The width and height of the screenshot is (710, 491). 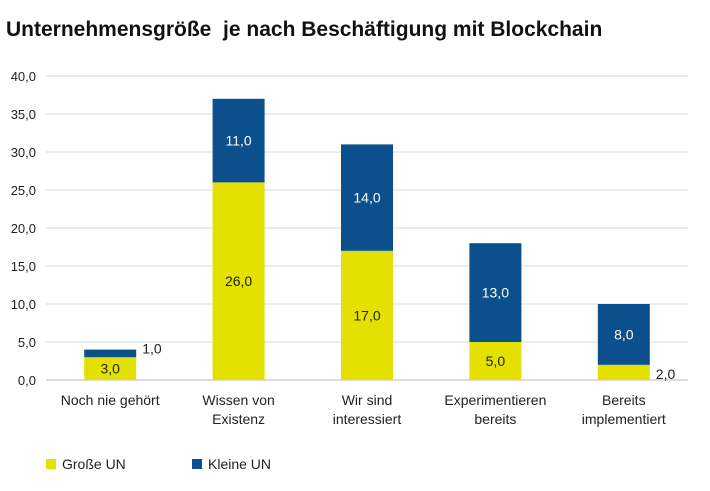 I want to click on y-tick-label: 25,0, so click(x=23, y=190).